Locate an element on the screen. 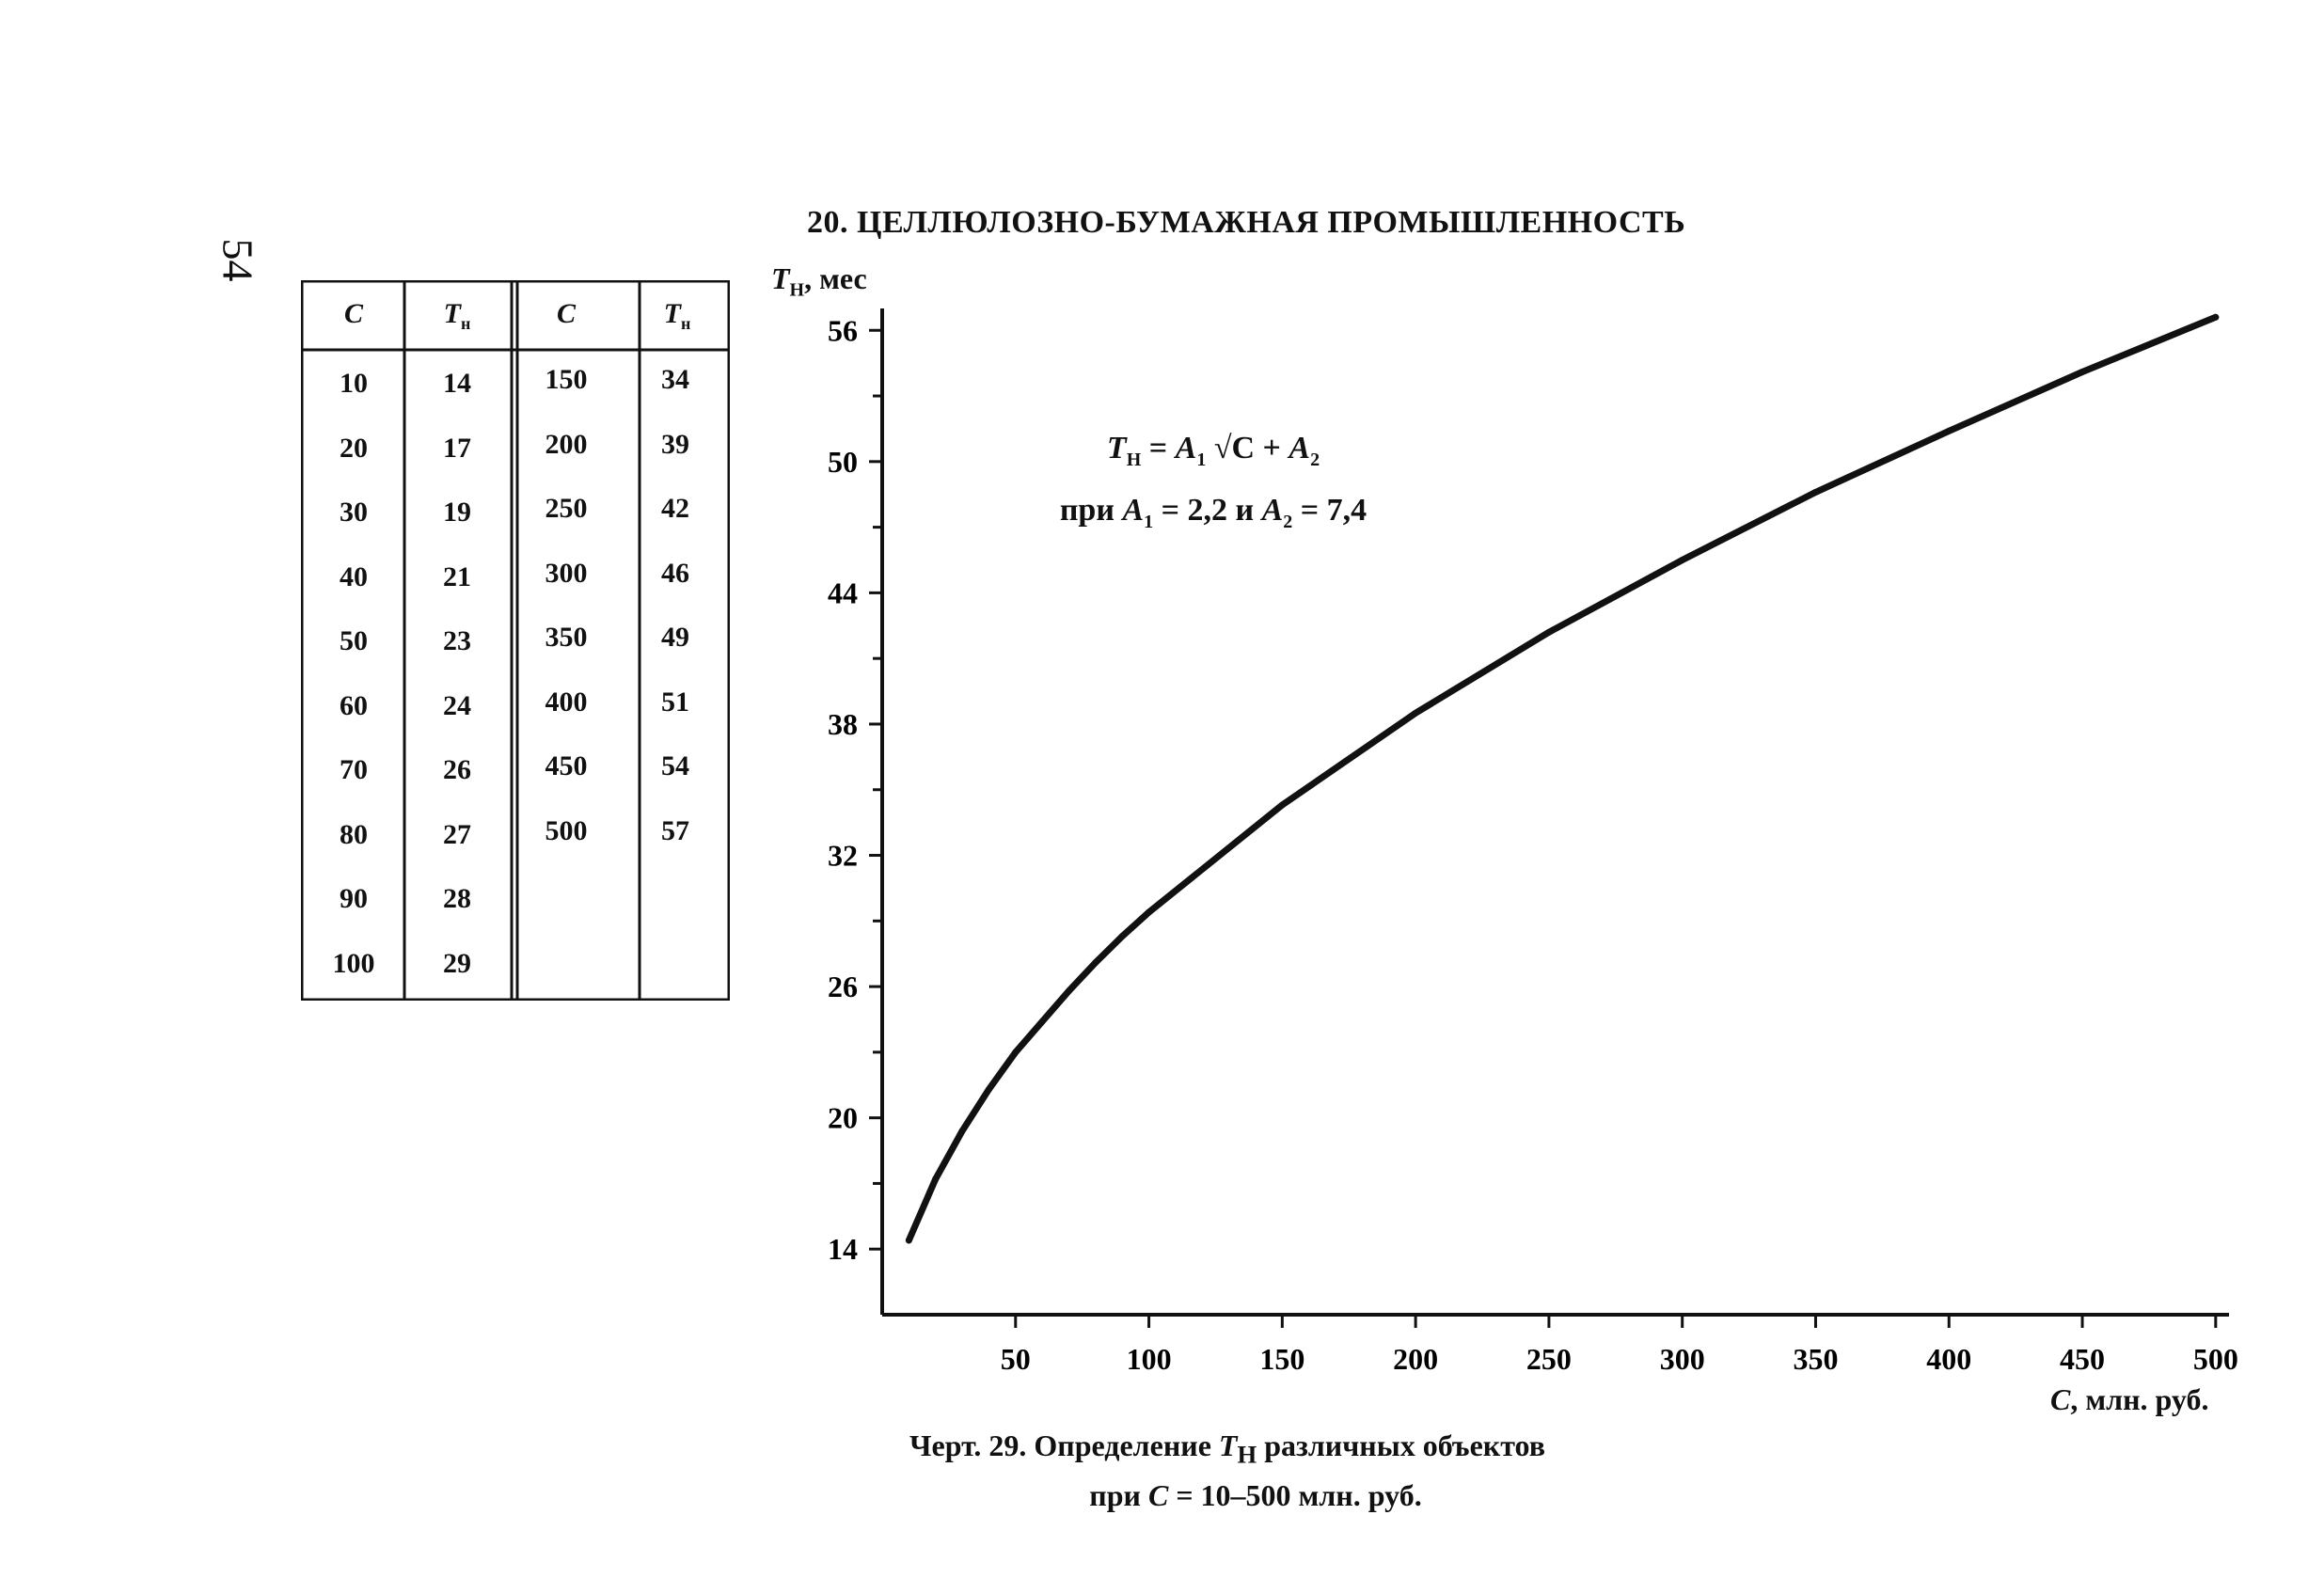 The height and width of the screenshot is (1594, 2324). x-tick-label: 450 is located at coordinates (2082, 1359).